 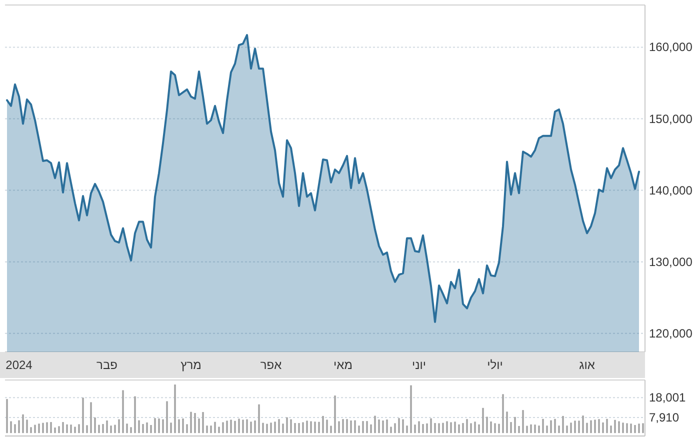 What do you see at coordinates (671, 190) in the screenshot?
I see `y-tick-label: 140,000` at bounding box center [671, 190].